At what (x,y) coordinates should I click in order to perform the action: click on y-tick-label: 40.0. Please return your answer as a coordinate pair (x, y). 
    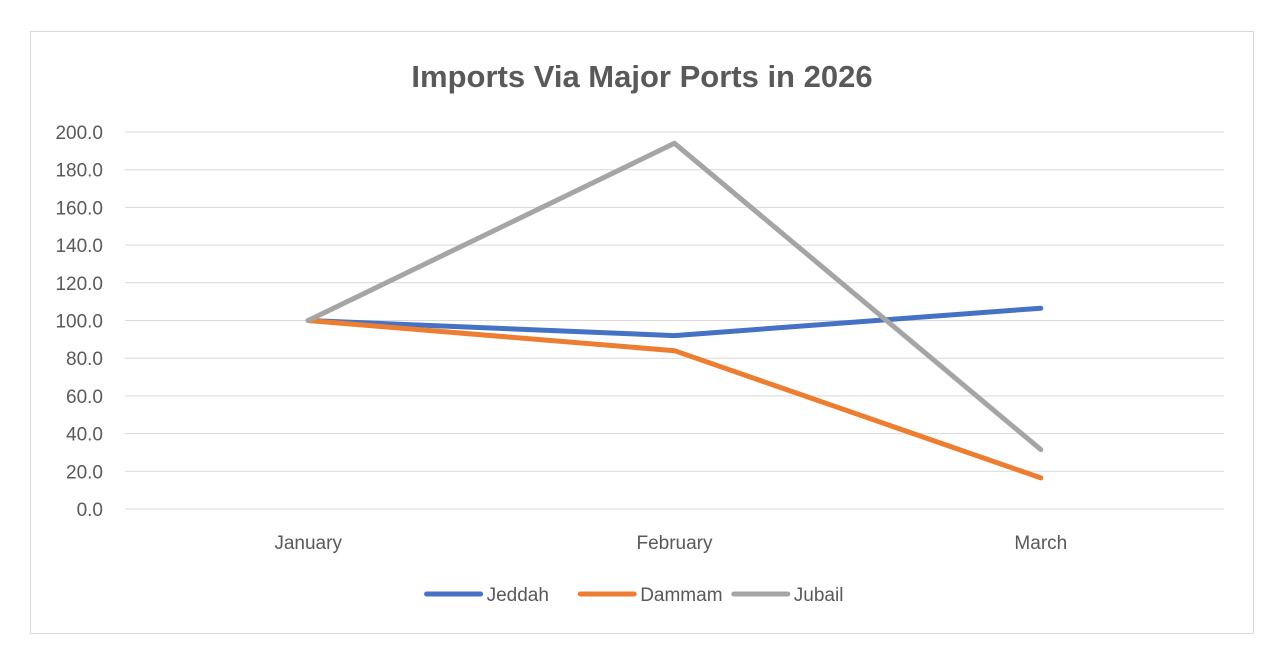
    Looking at the image, I should click on (84, 435).